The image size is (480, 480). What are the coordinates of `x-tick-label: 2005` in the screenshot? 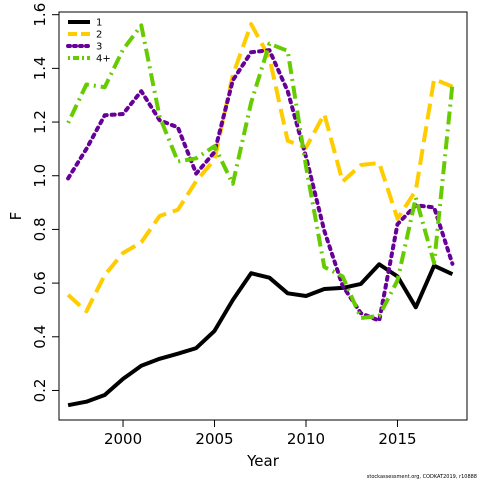 It's located at (214, 439).